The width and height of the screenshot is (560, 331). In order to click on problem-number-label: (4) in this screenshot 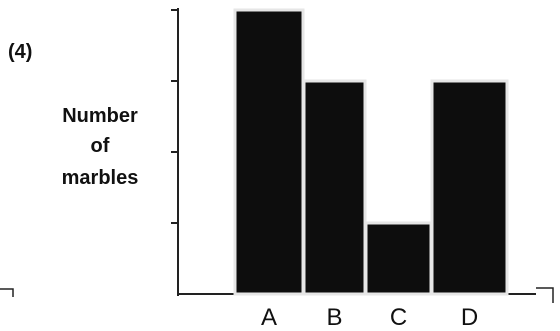, I will do `click(20, 52)`.